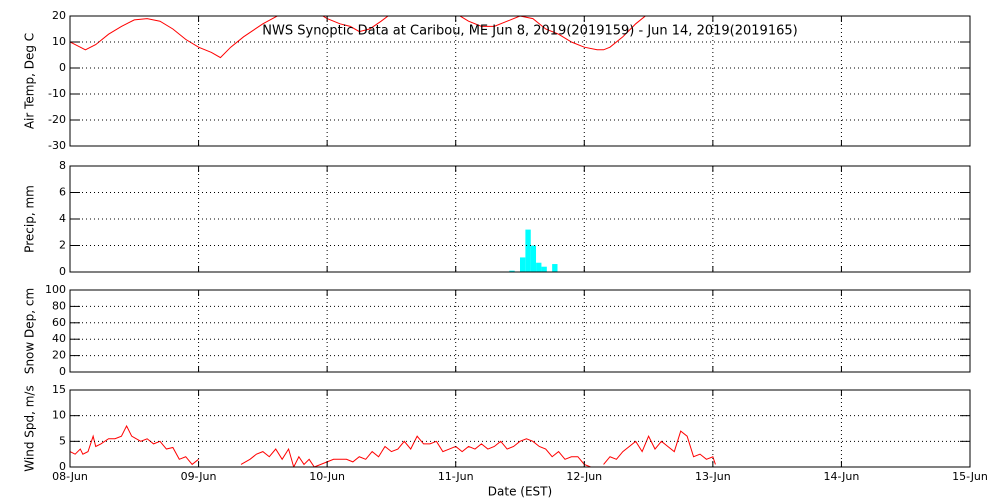 The width and height of the screenshot is (1000, 500). I want to click on y-axis-label: Precip, mm, so click(30, 219).